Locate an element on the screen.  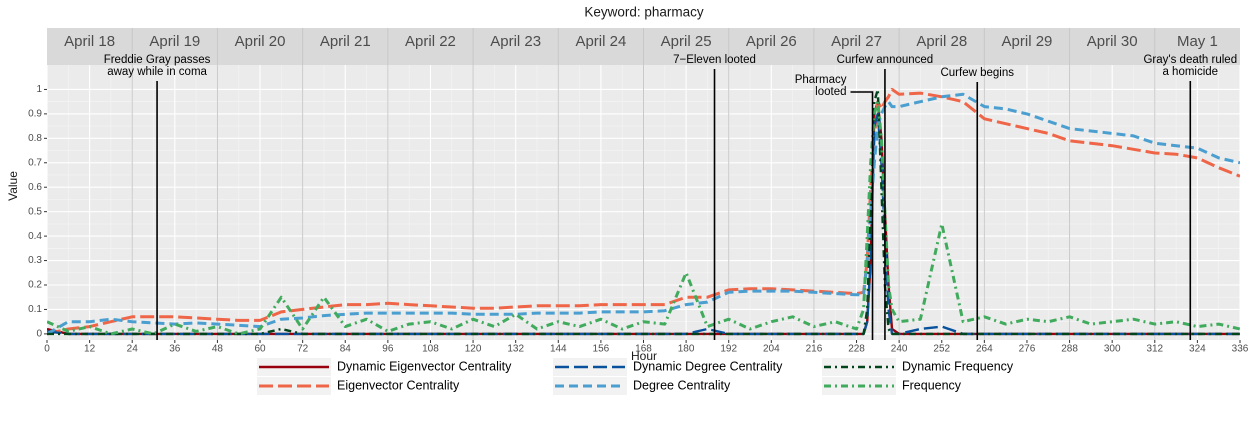
strip-label: April 26 is located at coordinates (771, 41).